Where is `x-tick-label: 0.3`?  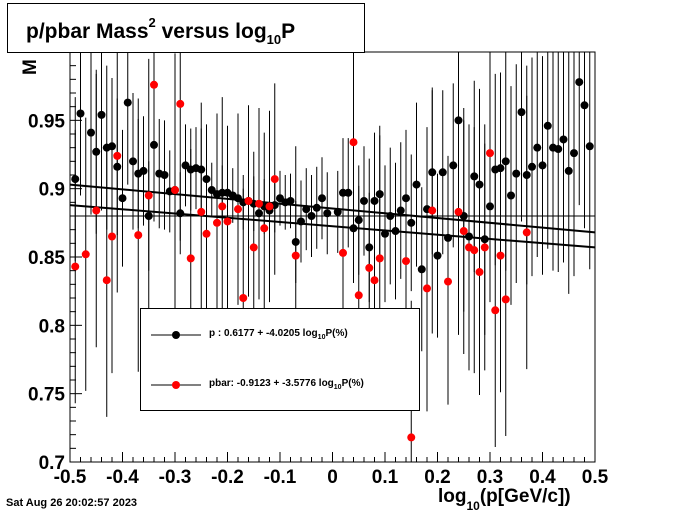
x-tick-label: 0.3 is located at coordinates (490, 477).